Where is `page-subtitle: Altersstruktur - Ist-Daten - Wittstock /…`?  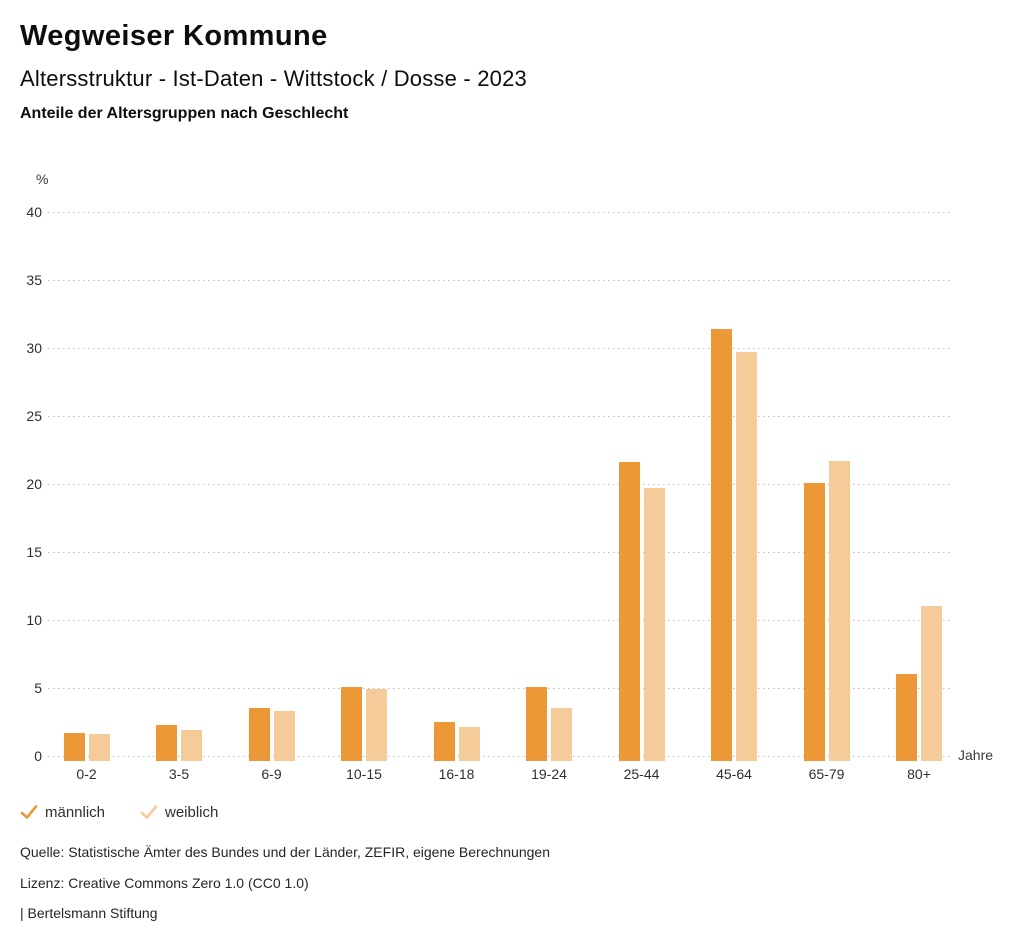
page-subtitle: Altersstruktur - Ist-Daten - Wittstock /… is located at coordinates (273, 78).